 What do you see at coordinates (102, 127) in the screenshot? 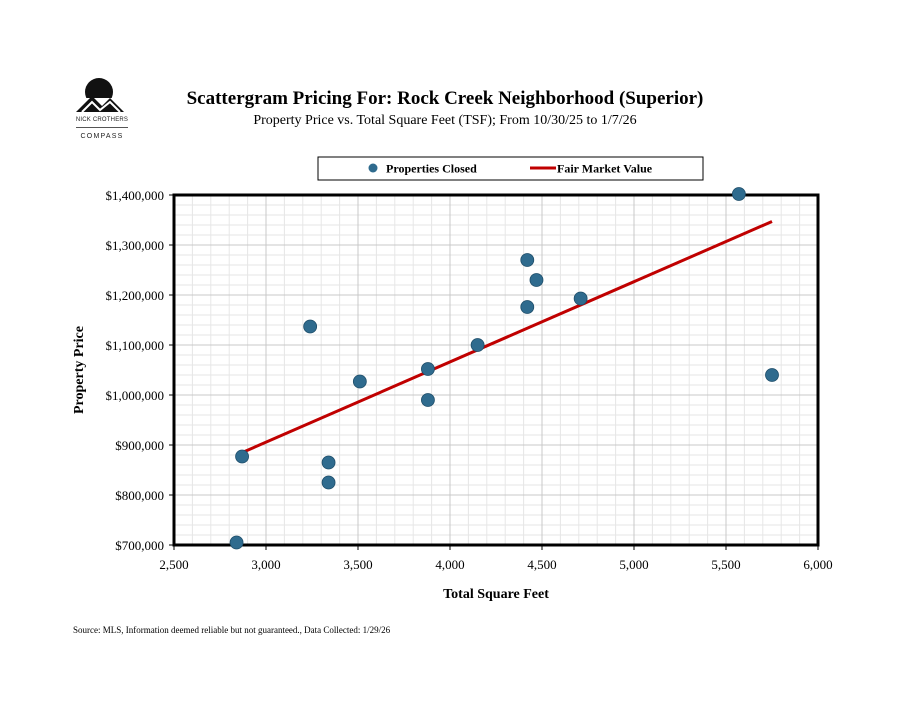
I see `logo-divider` at bounding box center [102, 127].